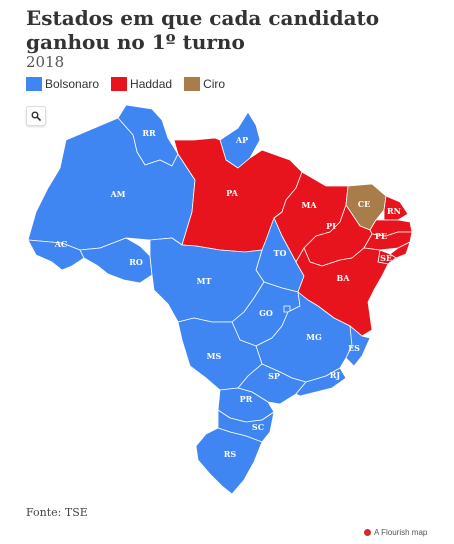 This screenshot has width=454, height=544. What do you see at coordinates (394, 211) in the screenshot?
I see `state-label: RN` at bounding box center [394, 211].